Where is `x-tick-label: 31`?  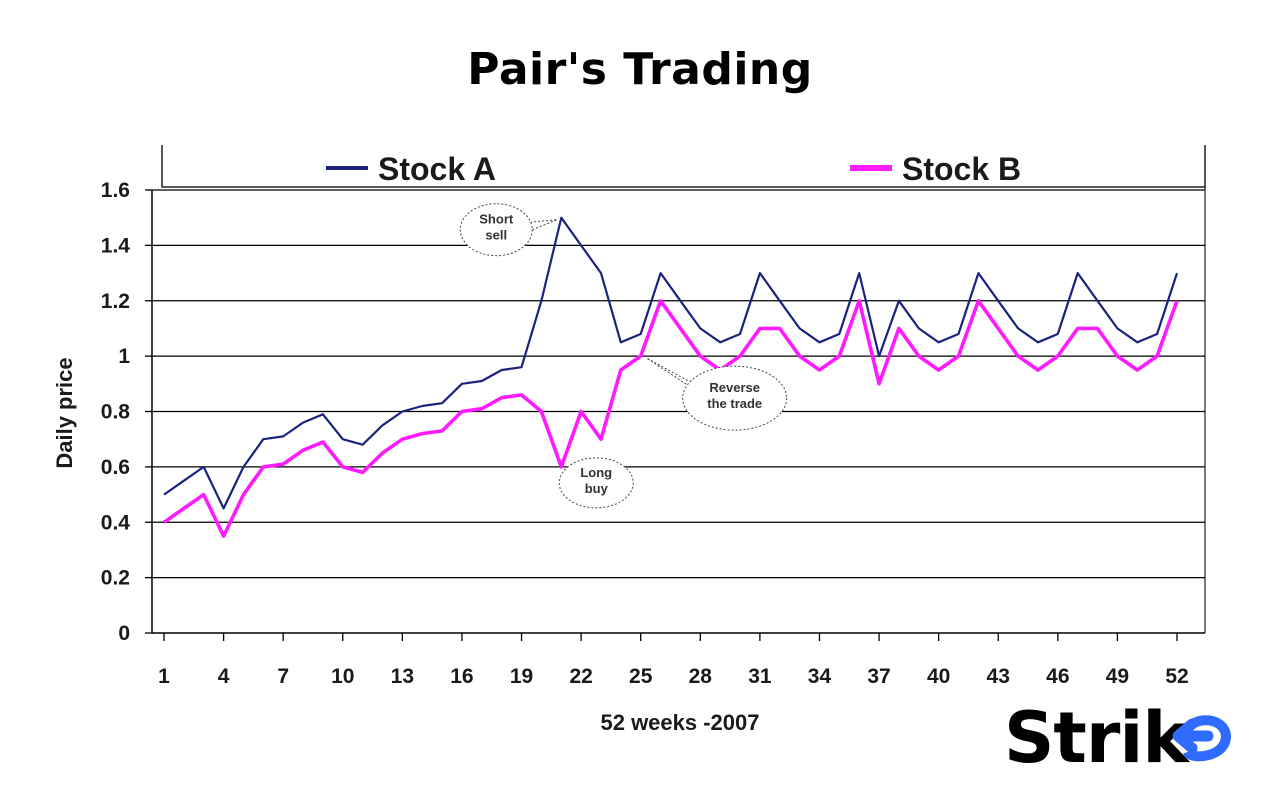 x-tick-label: 31 is located at coordinates (760, 676).